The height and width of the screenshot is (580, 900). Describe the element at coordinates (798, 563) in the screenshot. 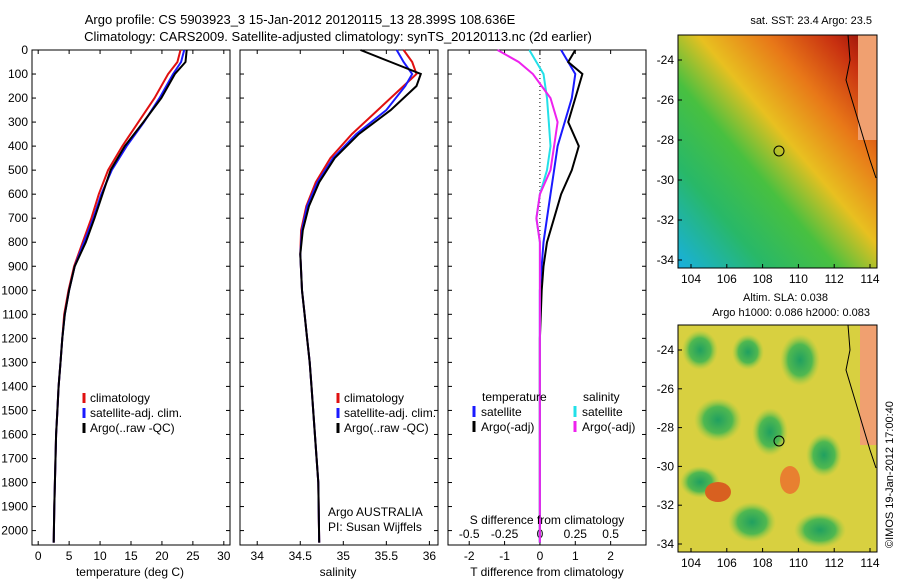

I see `sla-map-x-tick-label: 110` at that location.